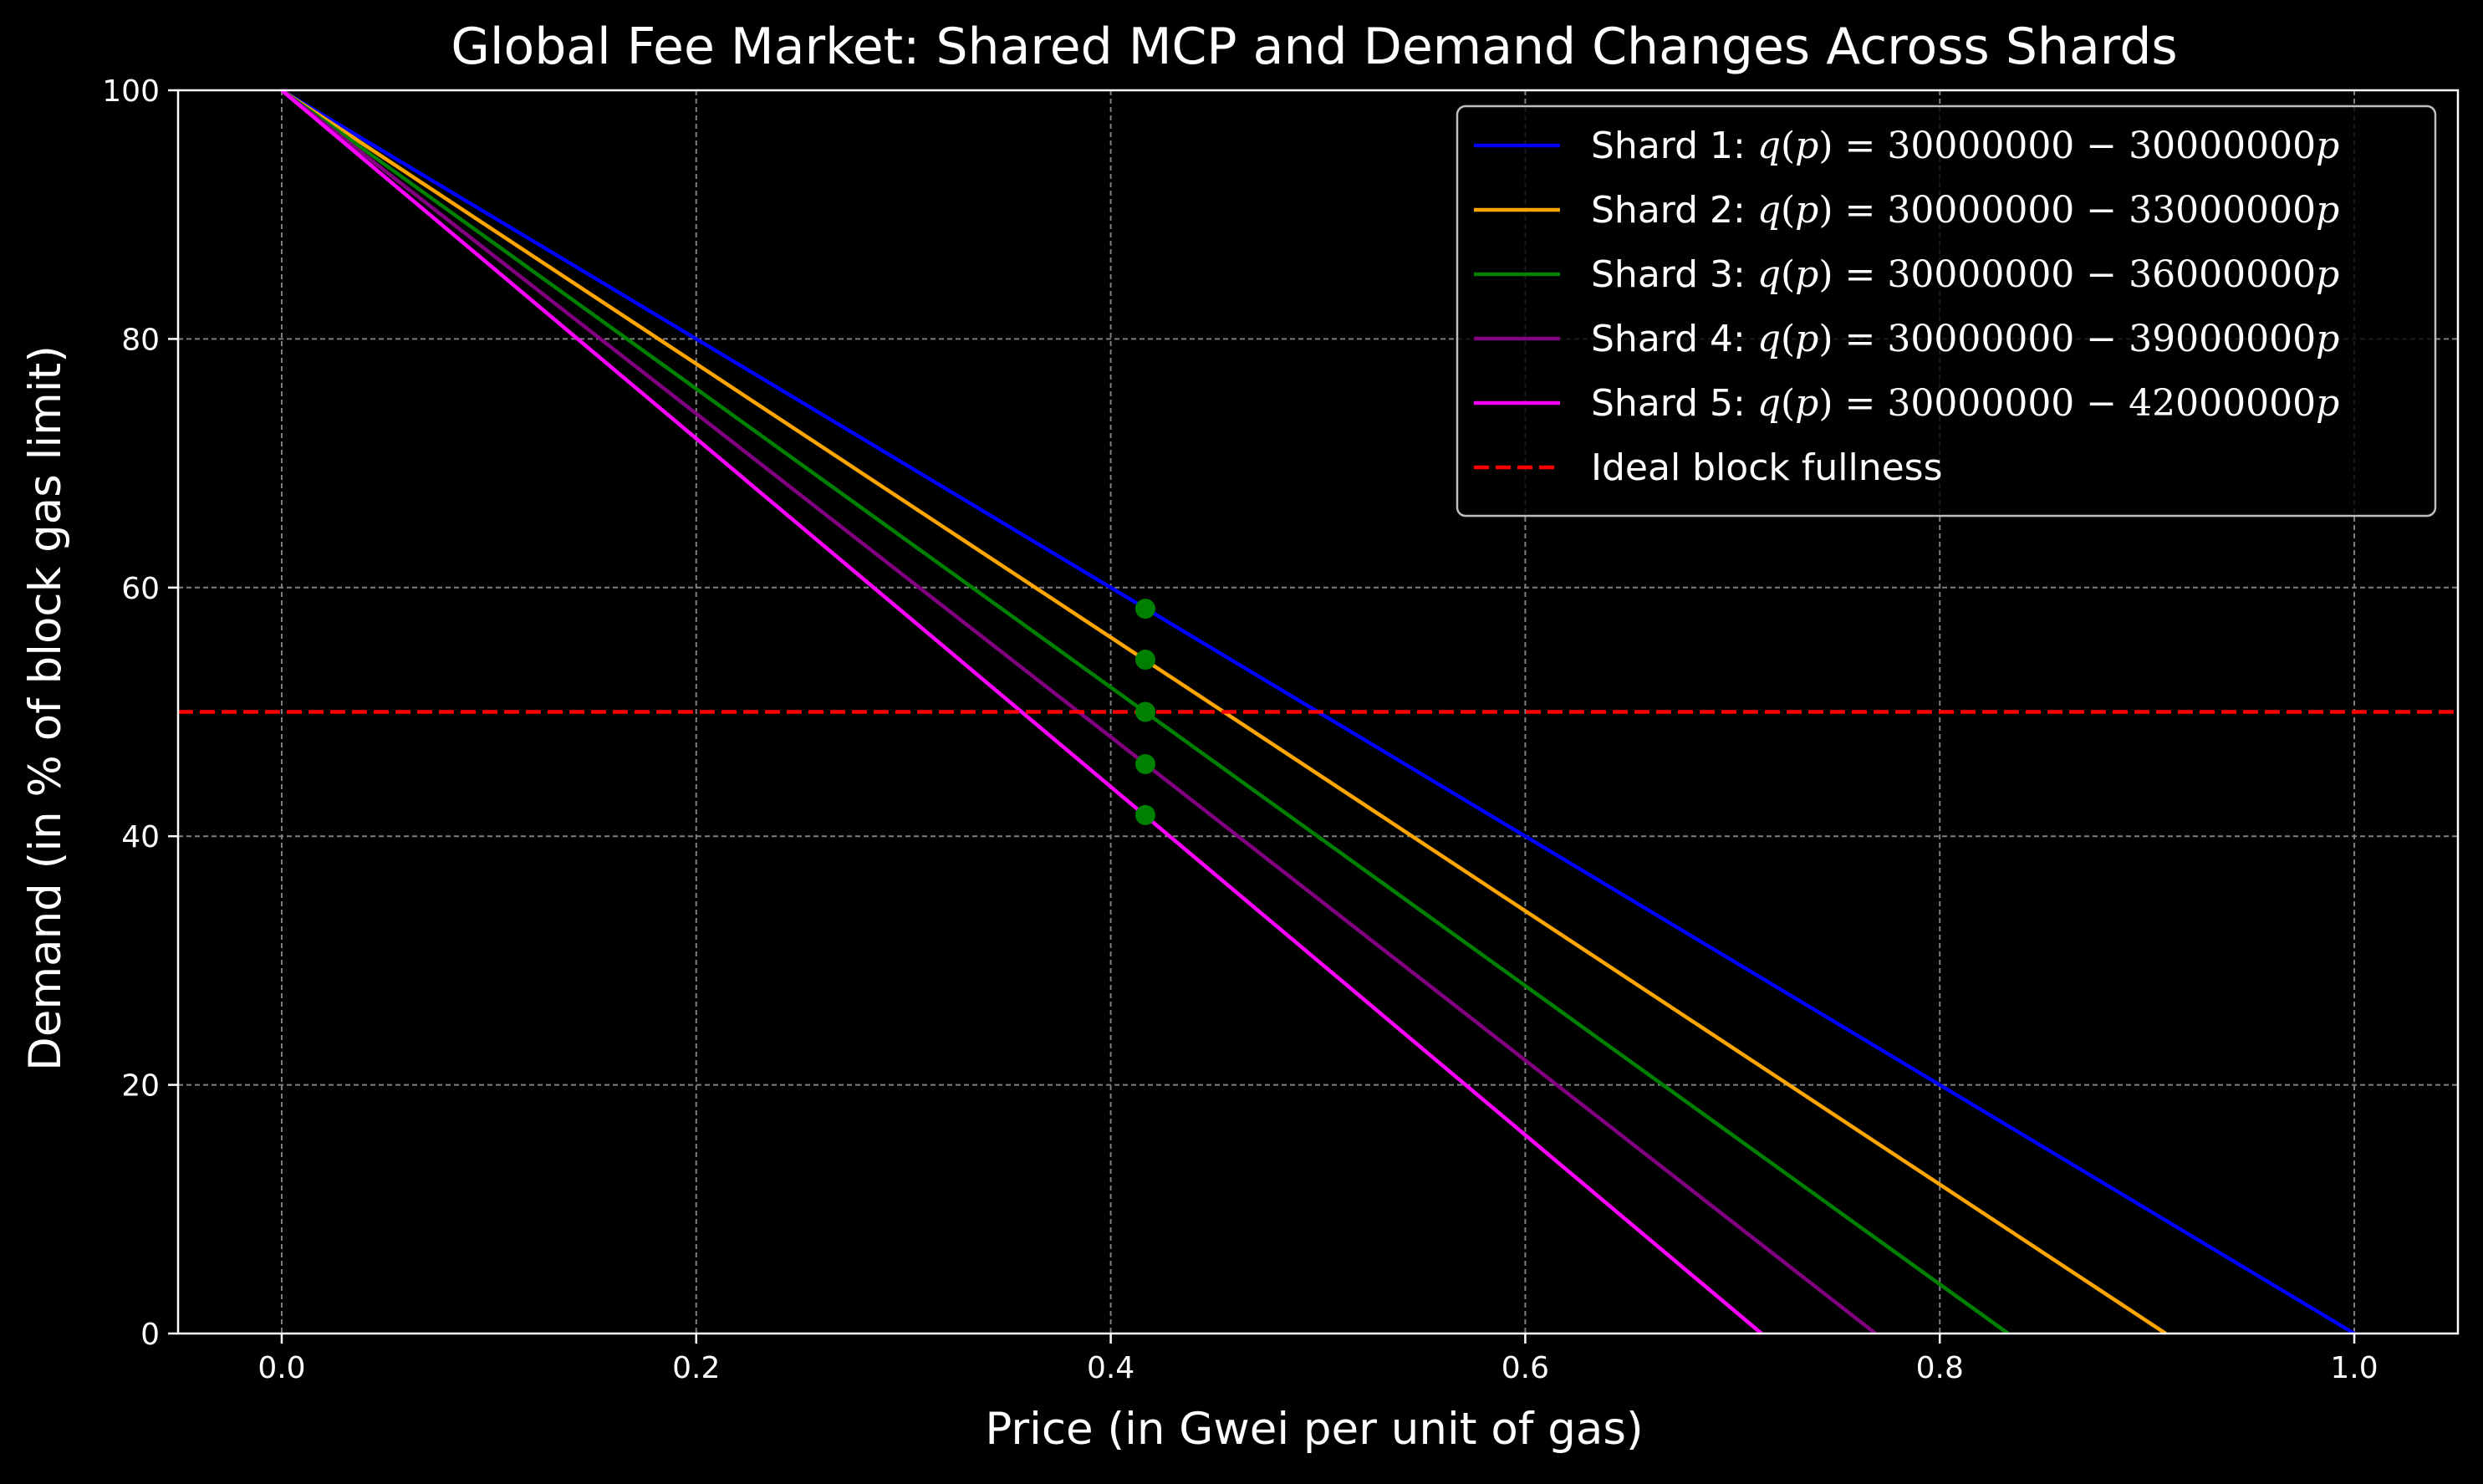  Describe the element at coordinates (2354, 1368) in the screenshot. I see `x-tick-label-5: 1.0` at that location.